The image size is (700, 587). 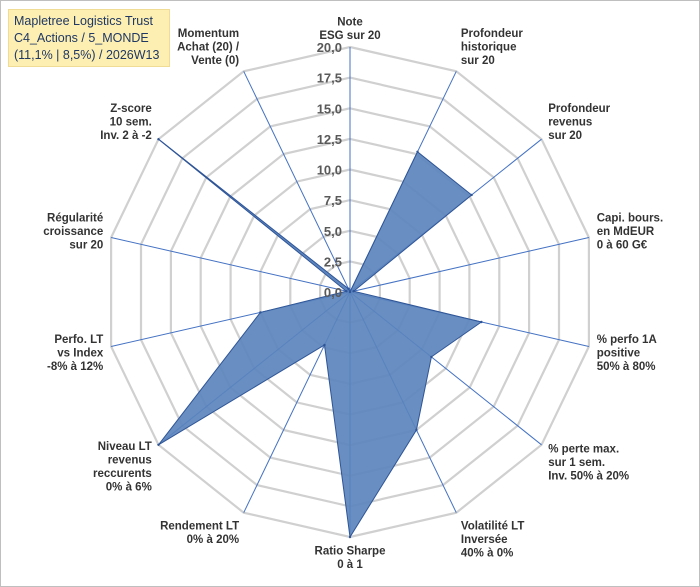 What do you see at coordinates (125, 447) in the screenshot?
I see `axis-label-line: Niveau LT` at bounding box center [125, 447].